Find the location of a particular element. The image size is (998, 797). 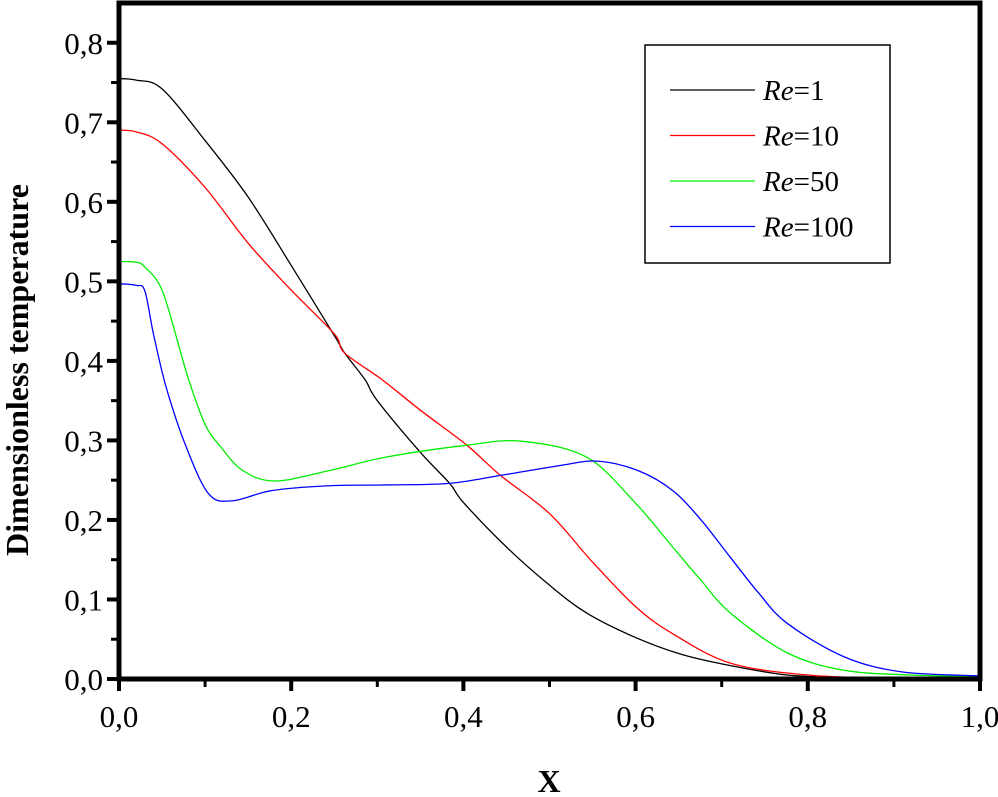

x-tick-label: 0,6 is located at coordinates (635, 716).